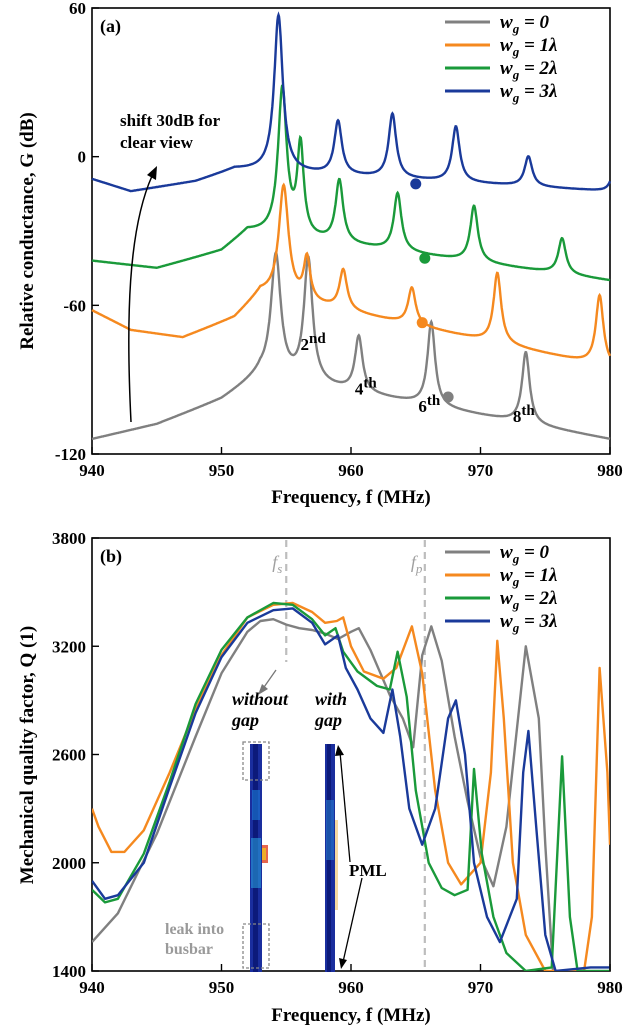  I want to click on legend-label-a-0: wg = 0, so click(525, 24).